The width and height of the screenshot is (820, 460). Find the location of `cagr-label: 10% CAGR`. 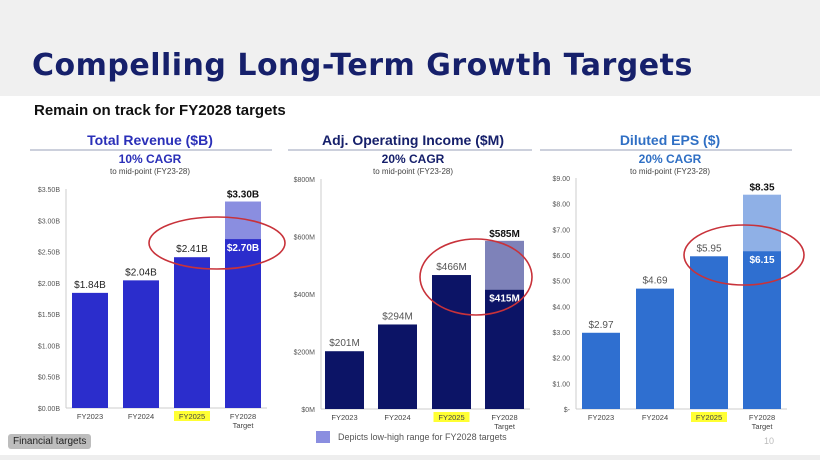

cagr-label: 10% CAGR is located at coordinates (150, 159).